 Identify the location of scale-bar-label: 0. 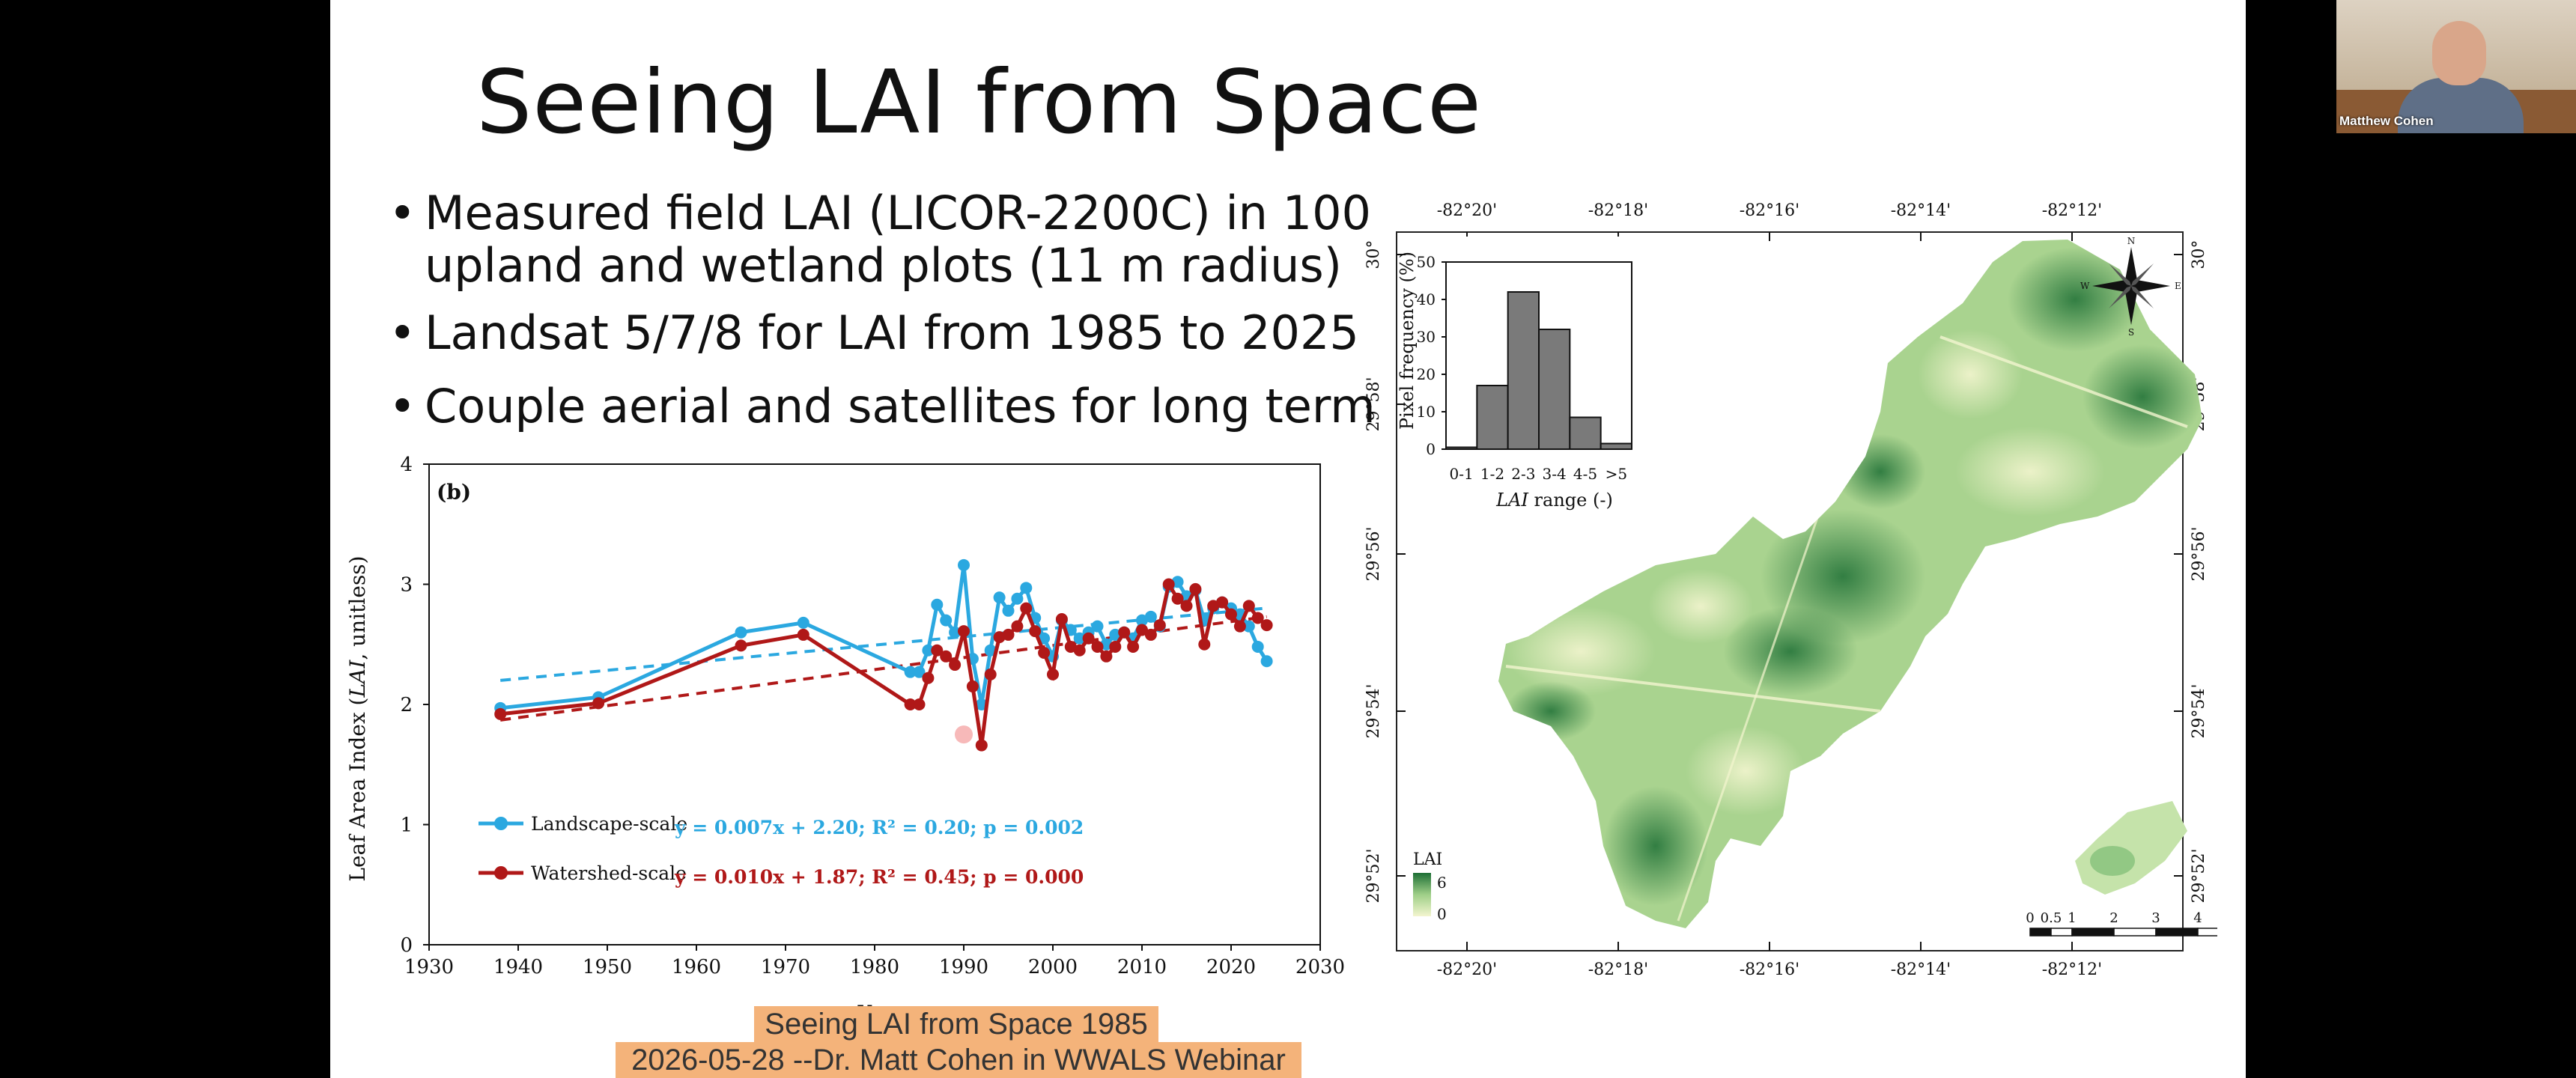
(2030, 918).